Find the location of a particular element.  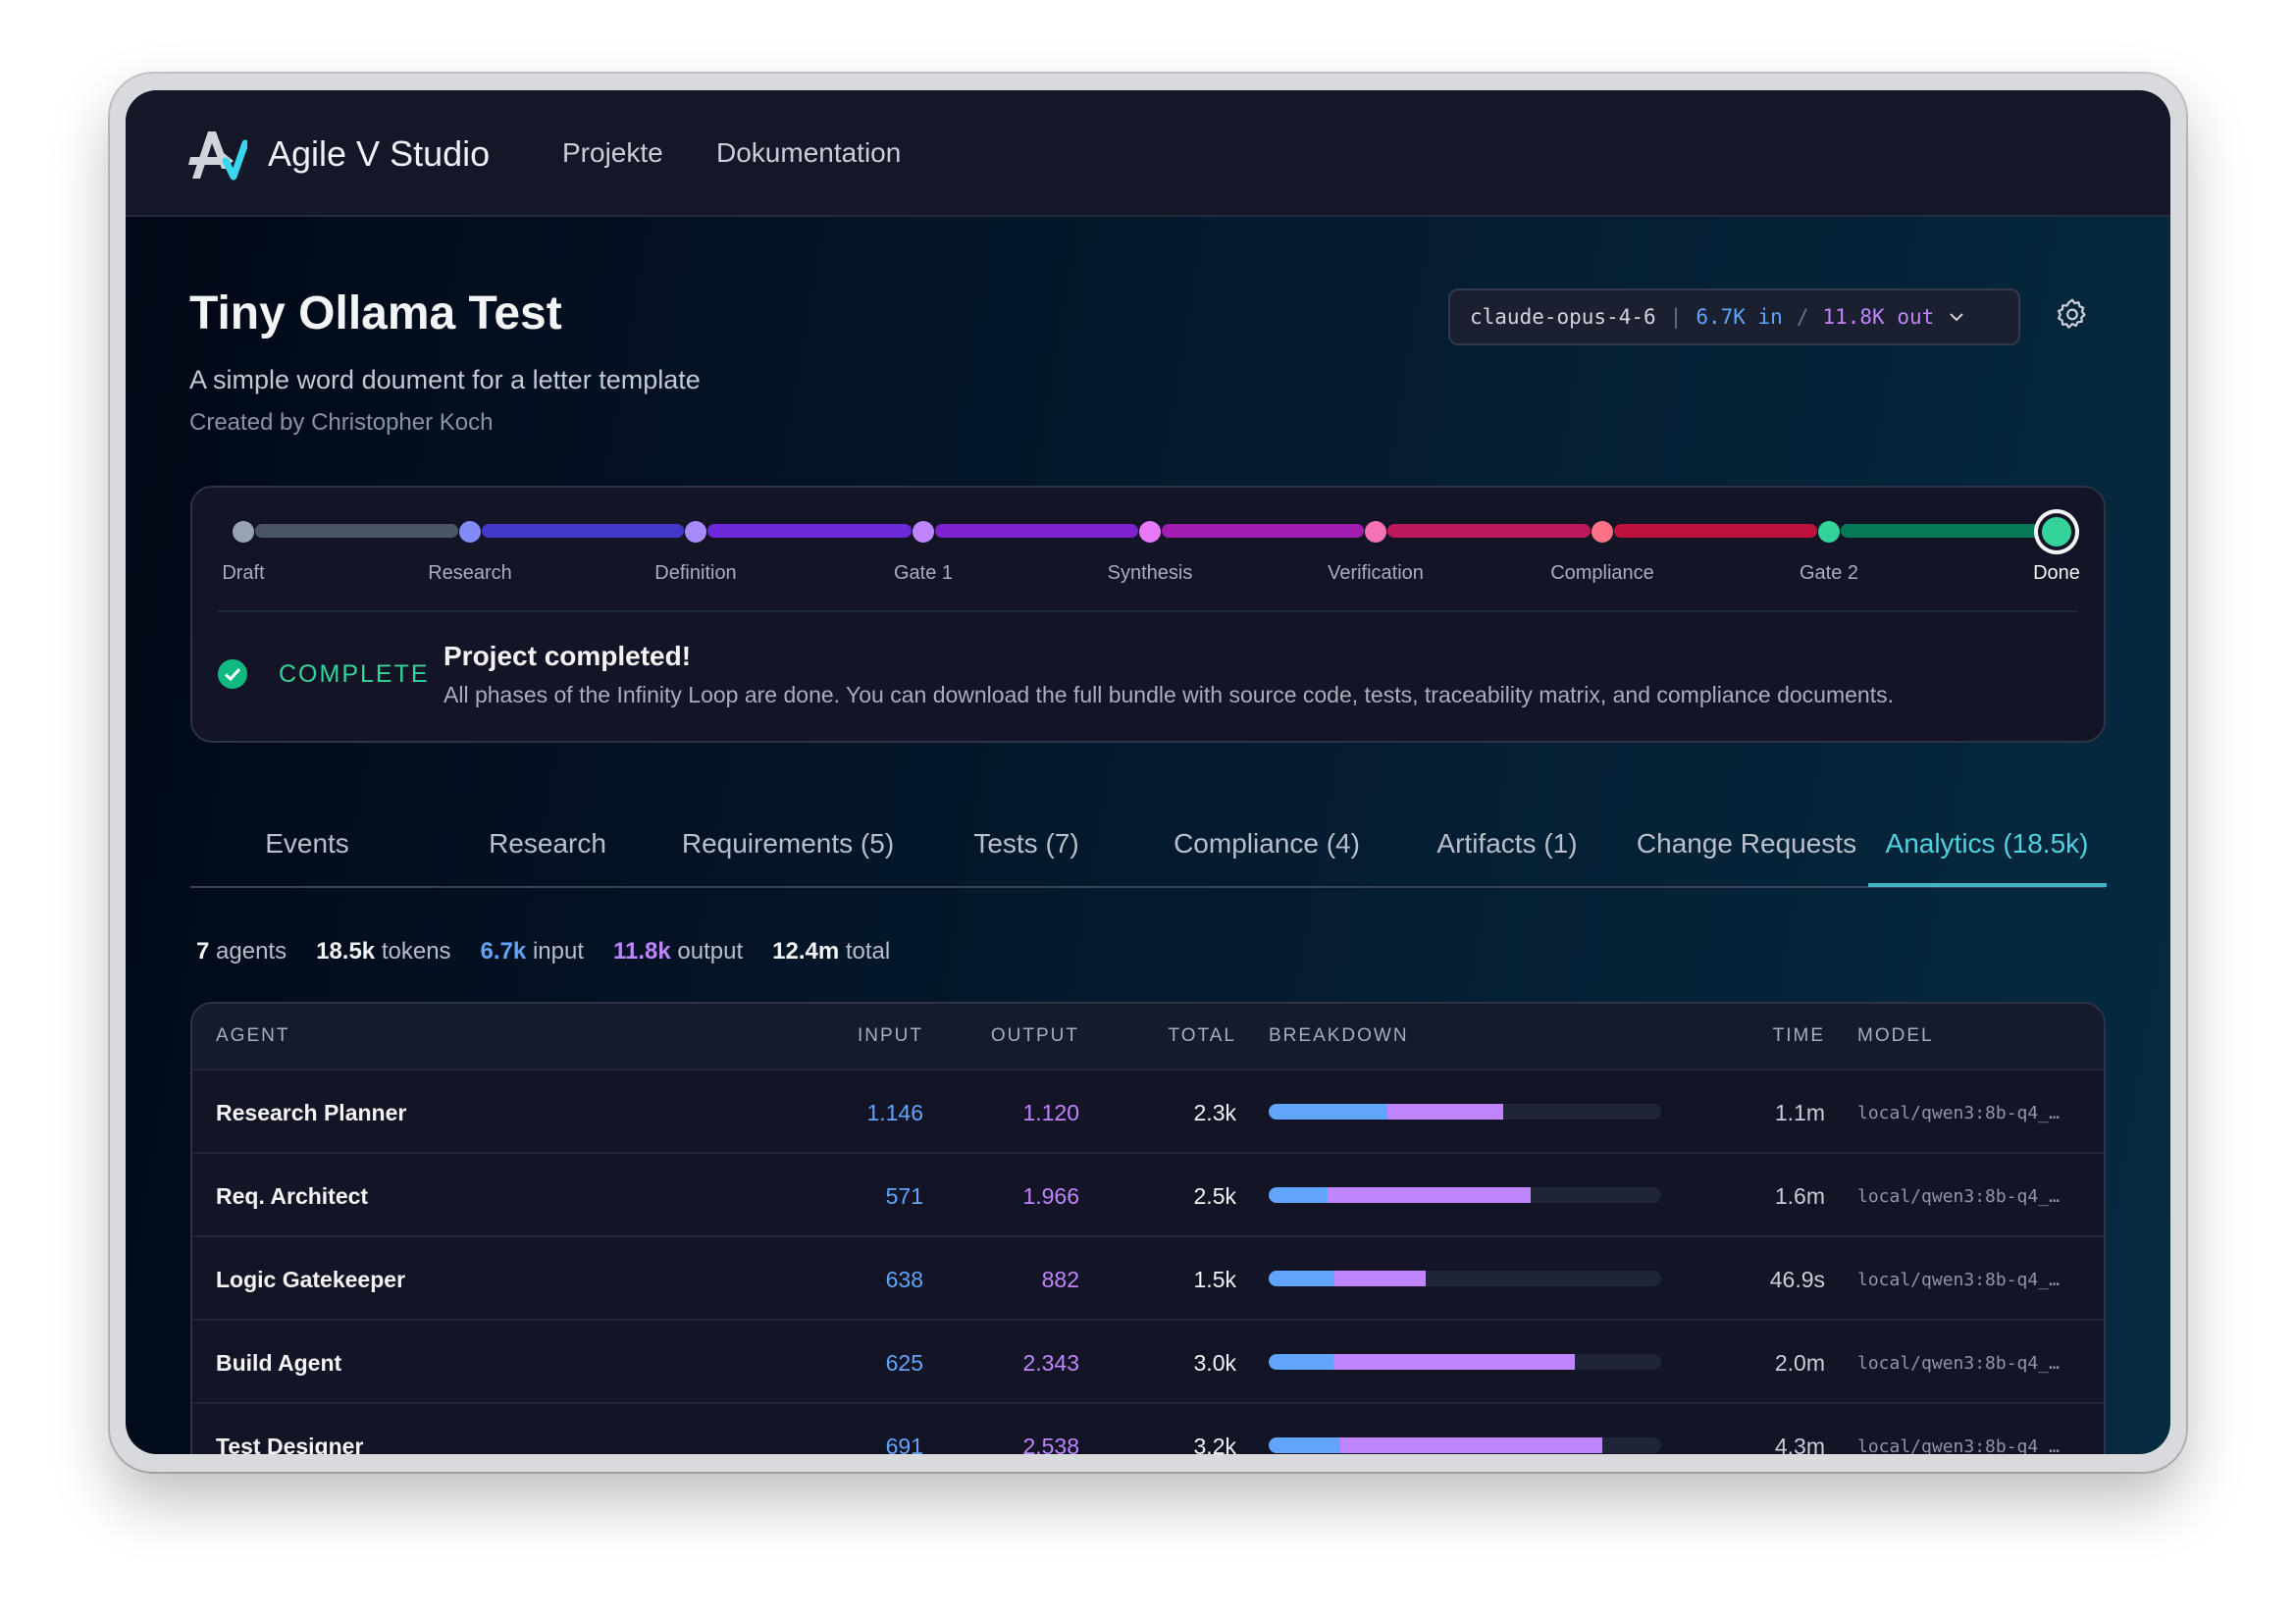

col-input: INPUT is located at coordinates (890, 1035).